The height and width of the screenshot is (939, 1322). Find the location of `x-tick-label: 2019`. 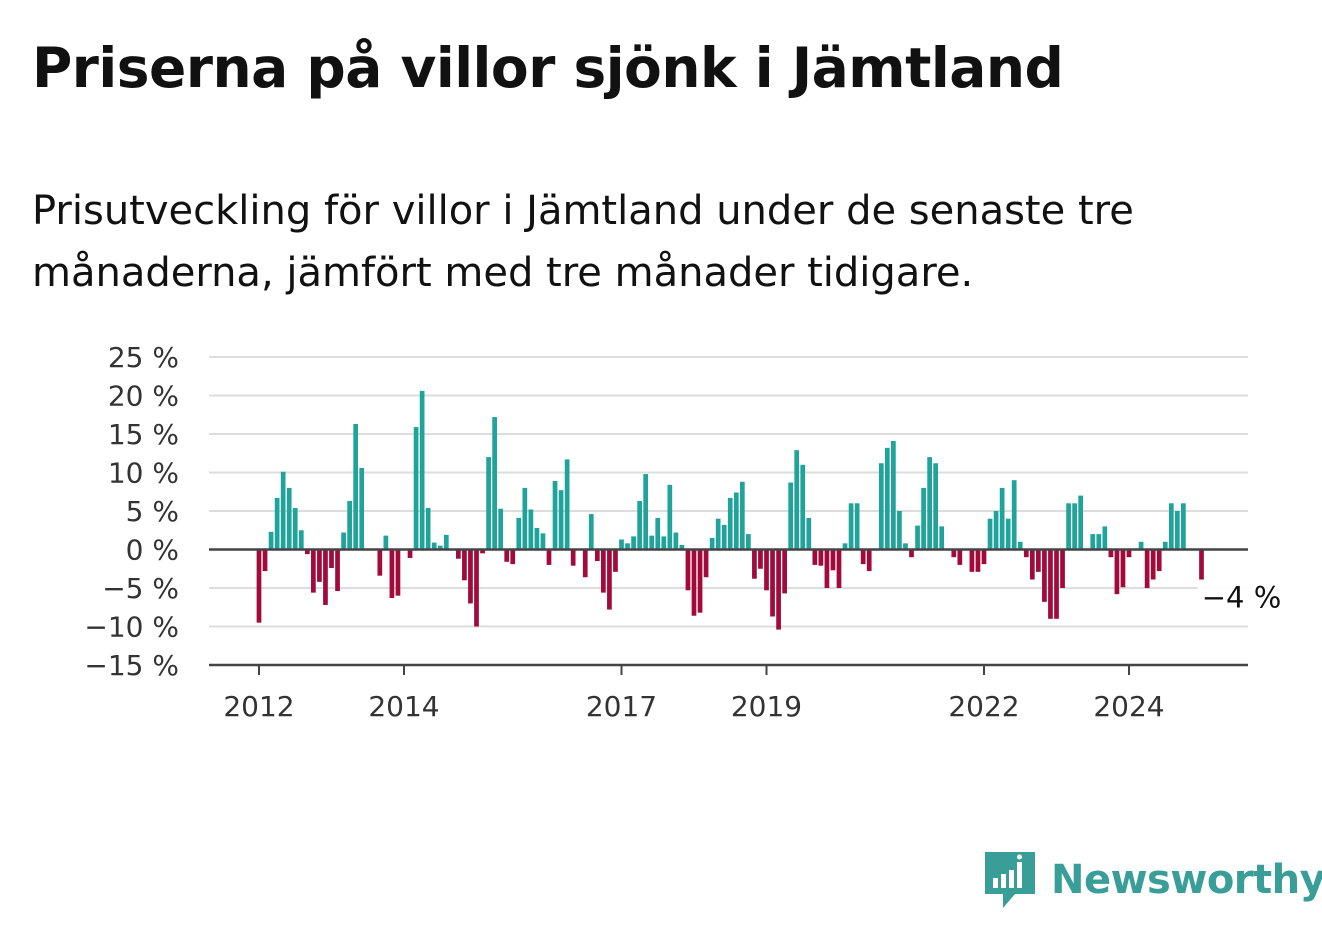

x-tick-label: 2019 is located at coordinates (766, 706).